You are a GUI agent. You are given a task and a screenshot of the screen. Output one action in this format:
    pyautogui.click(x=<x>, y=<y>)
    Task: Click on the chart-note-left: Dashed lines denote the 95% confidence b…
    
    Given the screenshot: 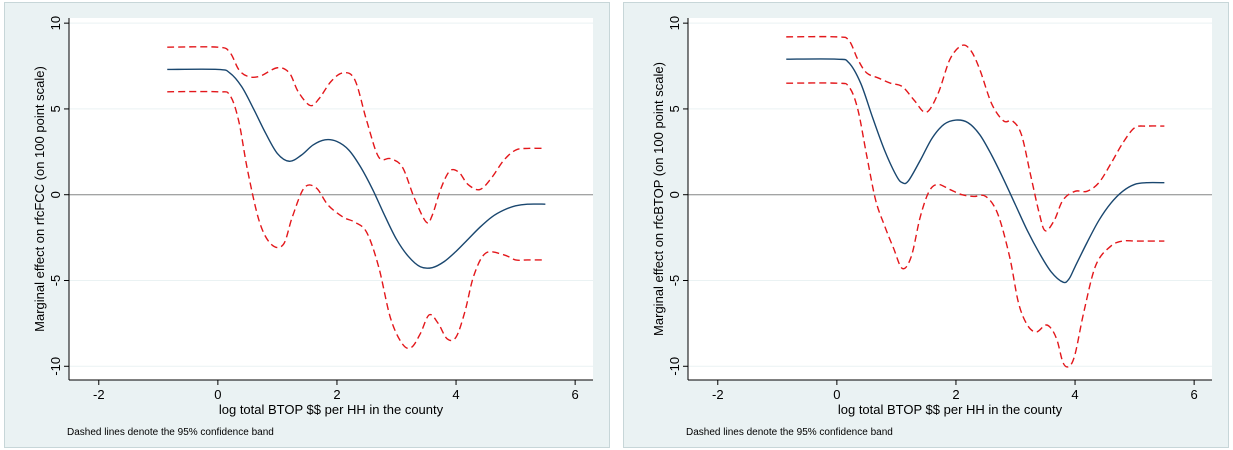 What is the action you would take?
    pyautogui.click(x=170, y=432)
    